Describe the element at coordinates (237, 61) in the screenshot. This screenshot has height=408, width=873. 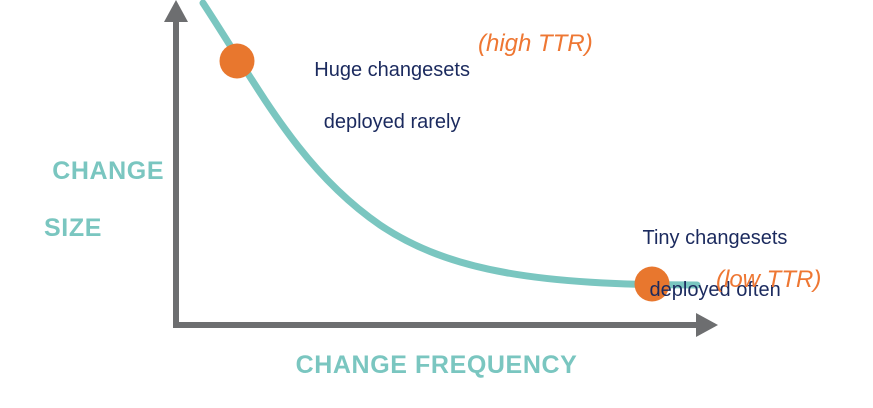
I see `huge-changesets-marker` at that location.